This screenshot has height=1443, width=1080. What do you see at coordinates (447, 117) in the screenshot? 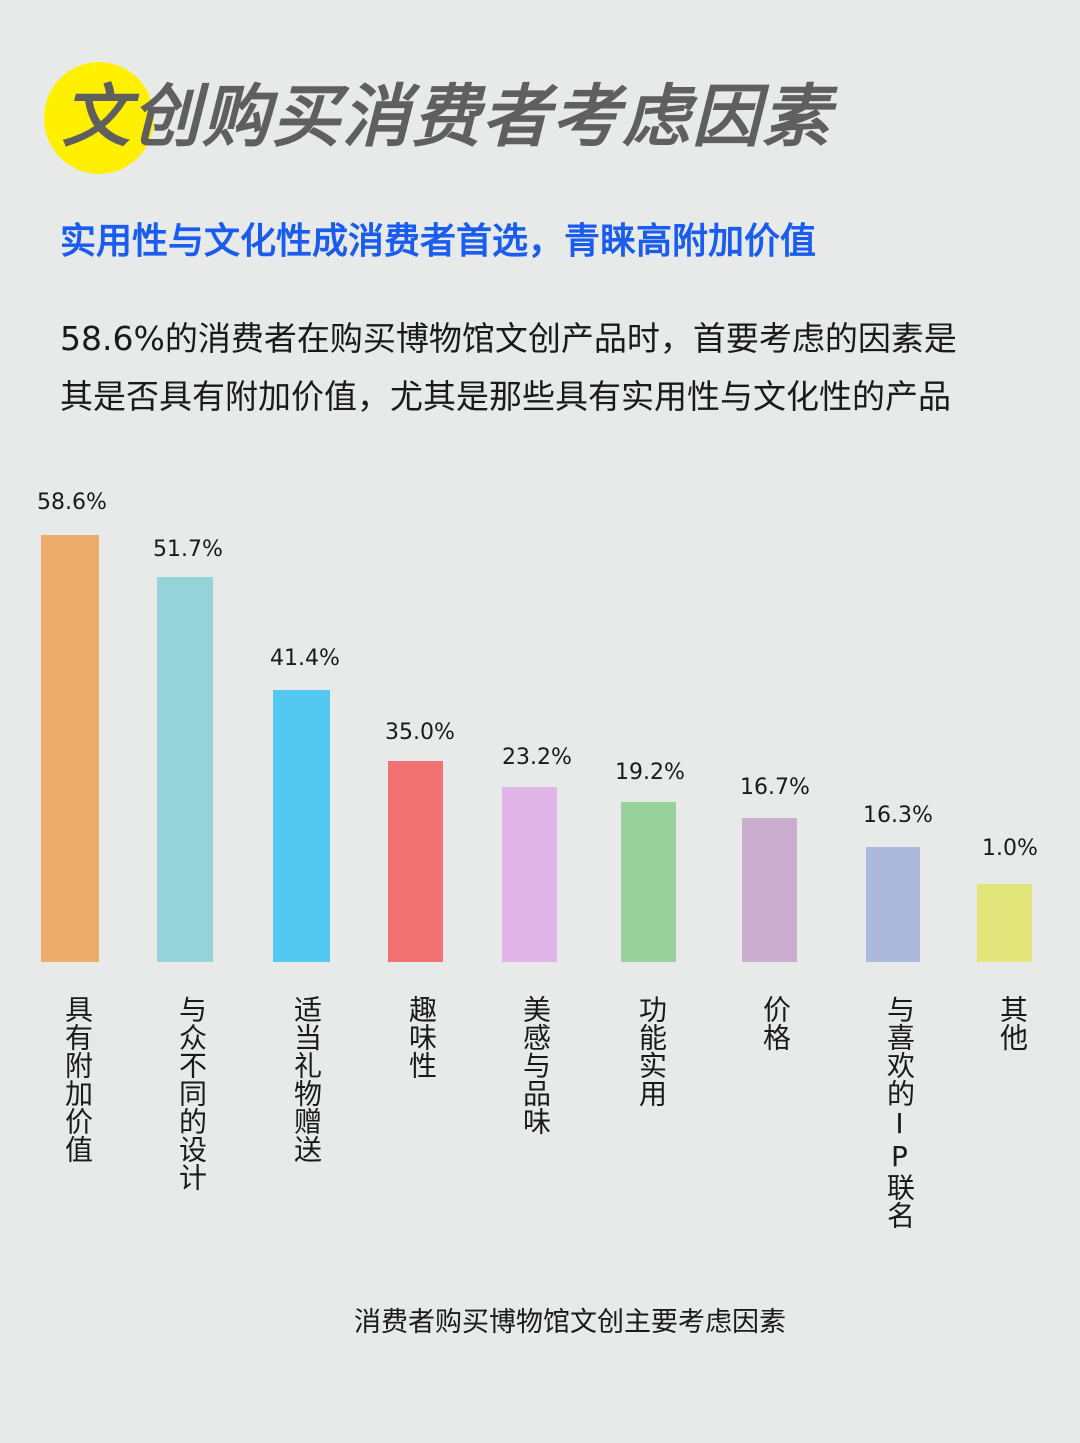
I see `page-title: 文创购买消费者考虑因素` at bounding box center [447, 117].